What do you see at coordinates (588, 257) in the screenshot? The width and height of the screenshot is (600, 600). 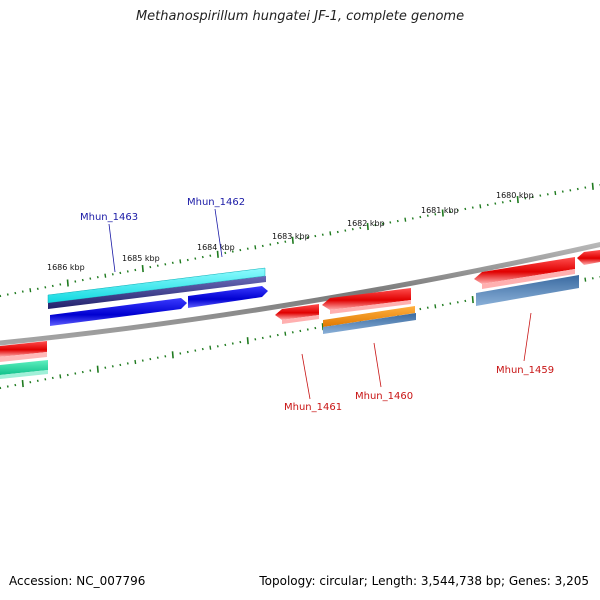 I see `feature-red-edge-right` at bounding box center [588, 257].